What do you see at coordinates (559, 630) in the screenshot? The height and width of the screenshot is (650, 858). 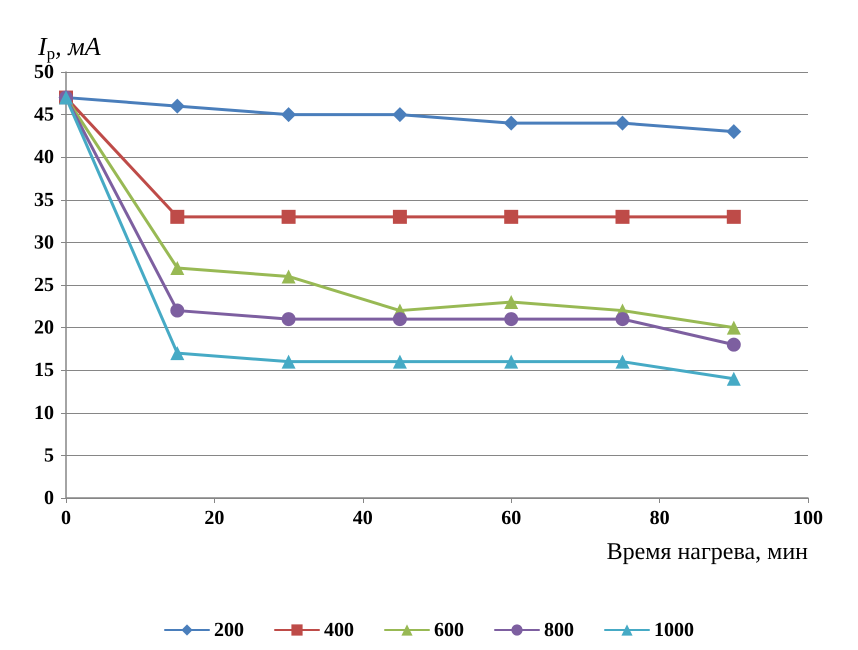 I see `legend-label: 800` at bounding box center [559, 630].